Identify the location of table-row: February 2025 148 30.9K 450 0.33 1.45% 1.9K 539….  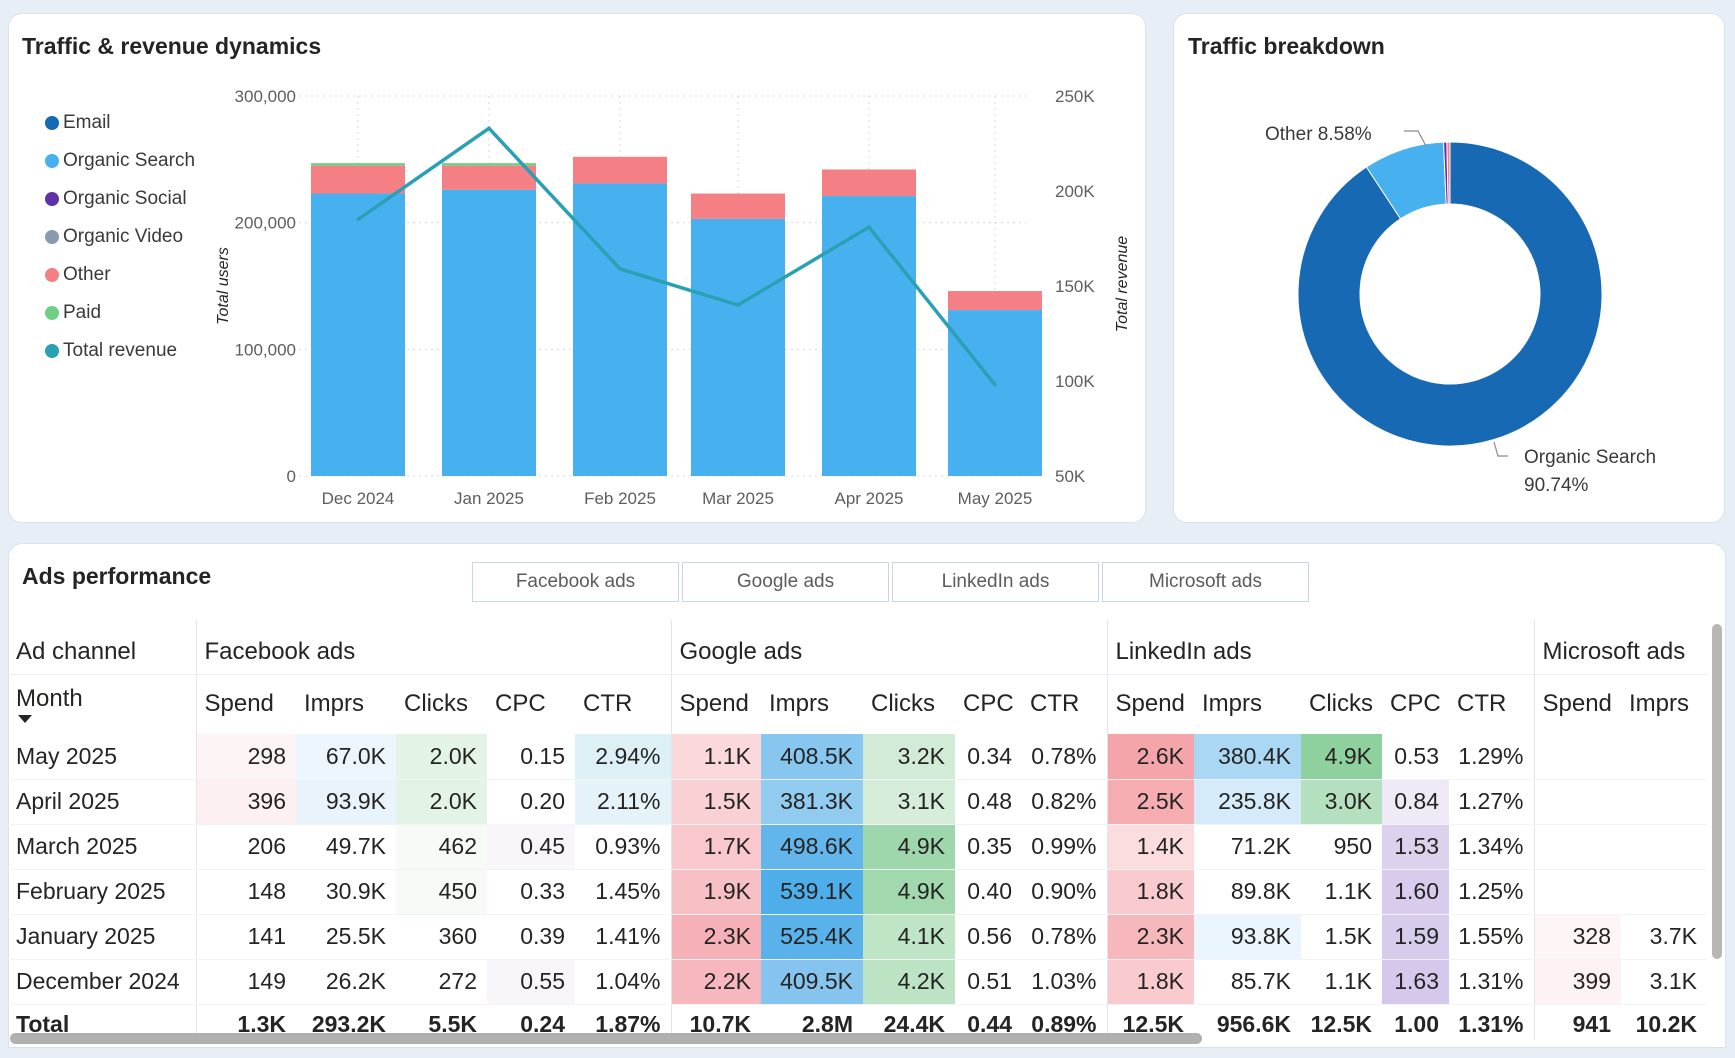
(857, 892).